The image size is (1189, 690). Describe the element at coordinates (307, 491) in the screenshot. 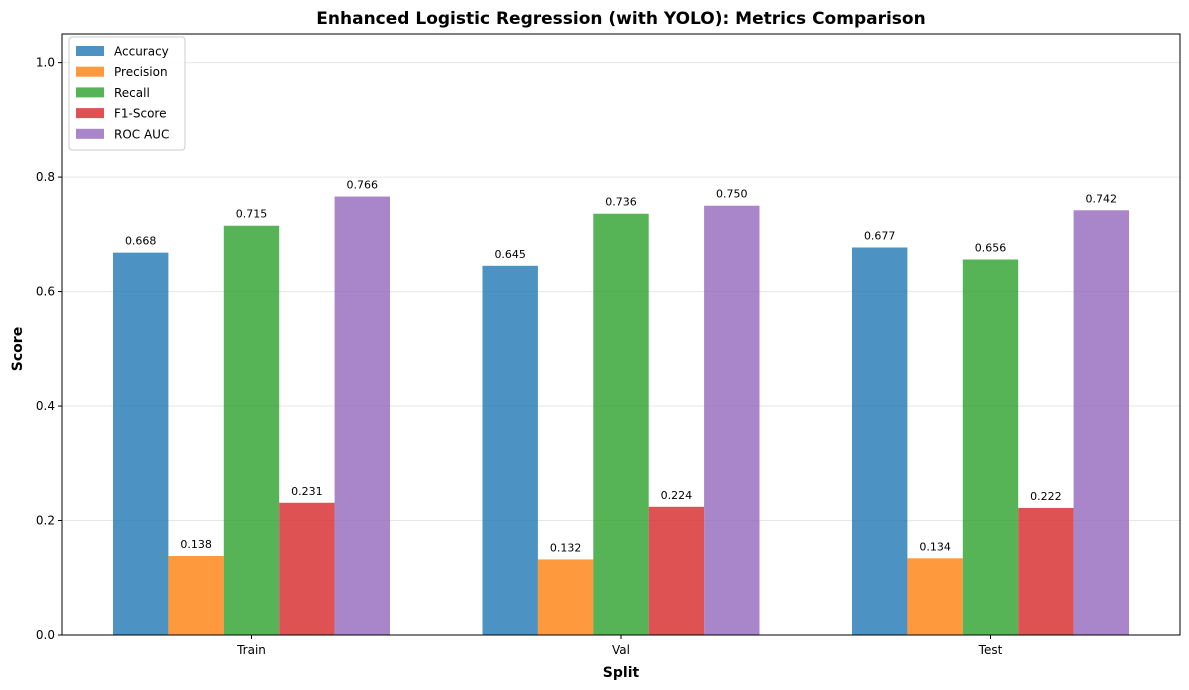

I see `bar-value-label: 0.231` at that location.